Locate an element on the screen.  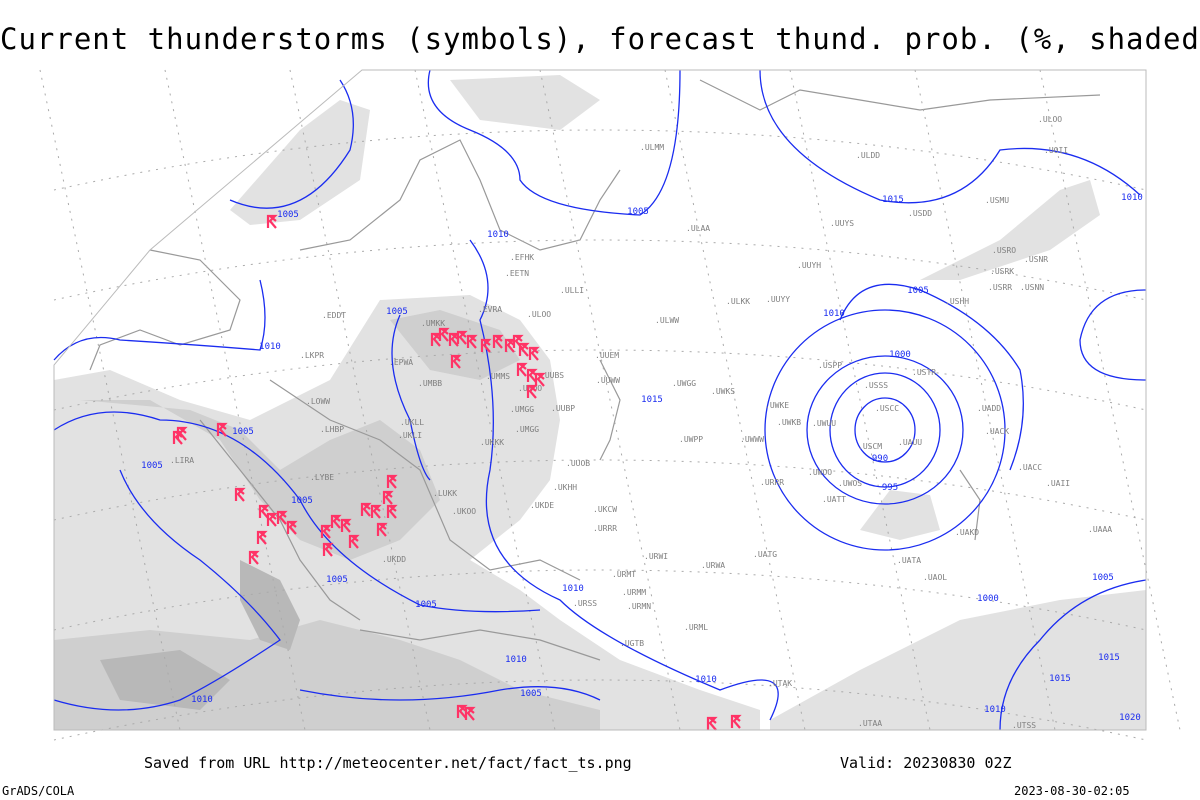
station-label: .UMMS is located at coordinates (498, 376).